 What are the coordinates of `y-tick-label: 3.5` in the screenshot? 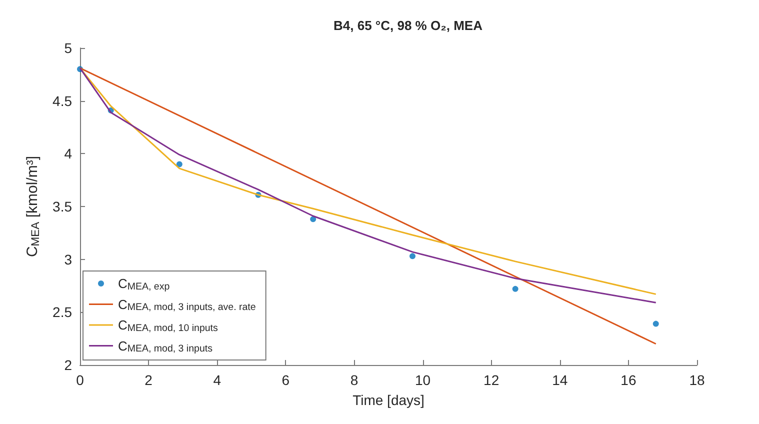 It's located at (62, 206).